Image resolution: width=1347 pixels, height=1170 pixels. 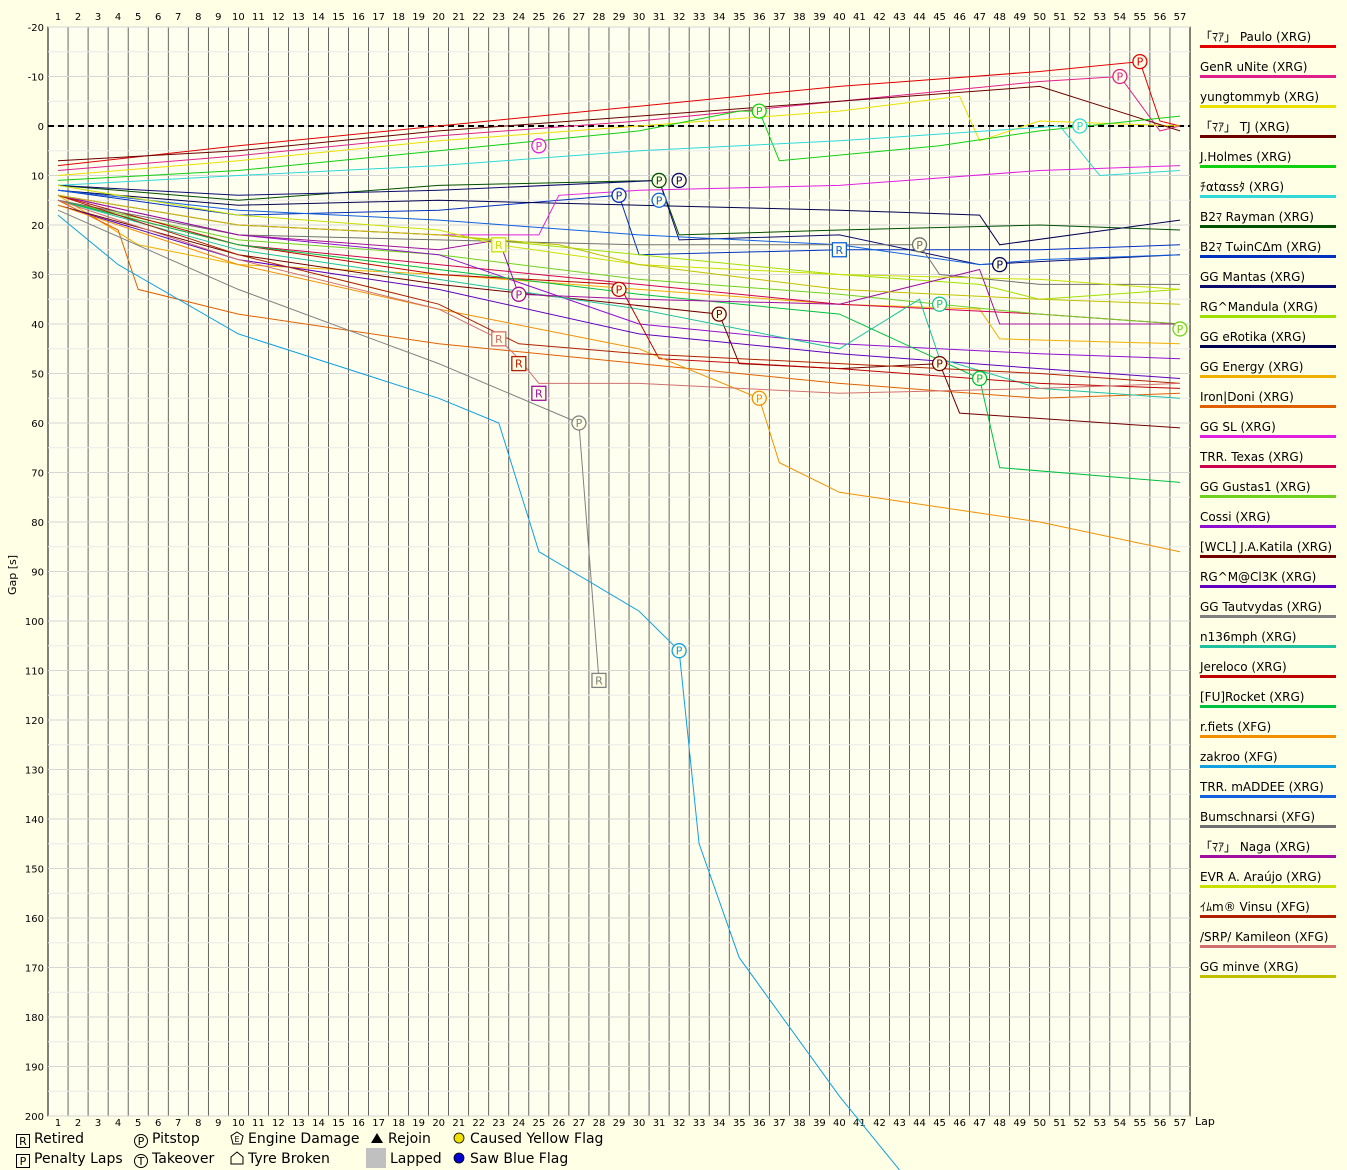 What do you see at coordinates (141, 1141) in the screenshot?
I see `pitstop-icon: P` at bounding box center [141, 1141].